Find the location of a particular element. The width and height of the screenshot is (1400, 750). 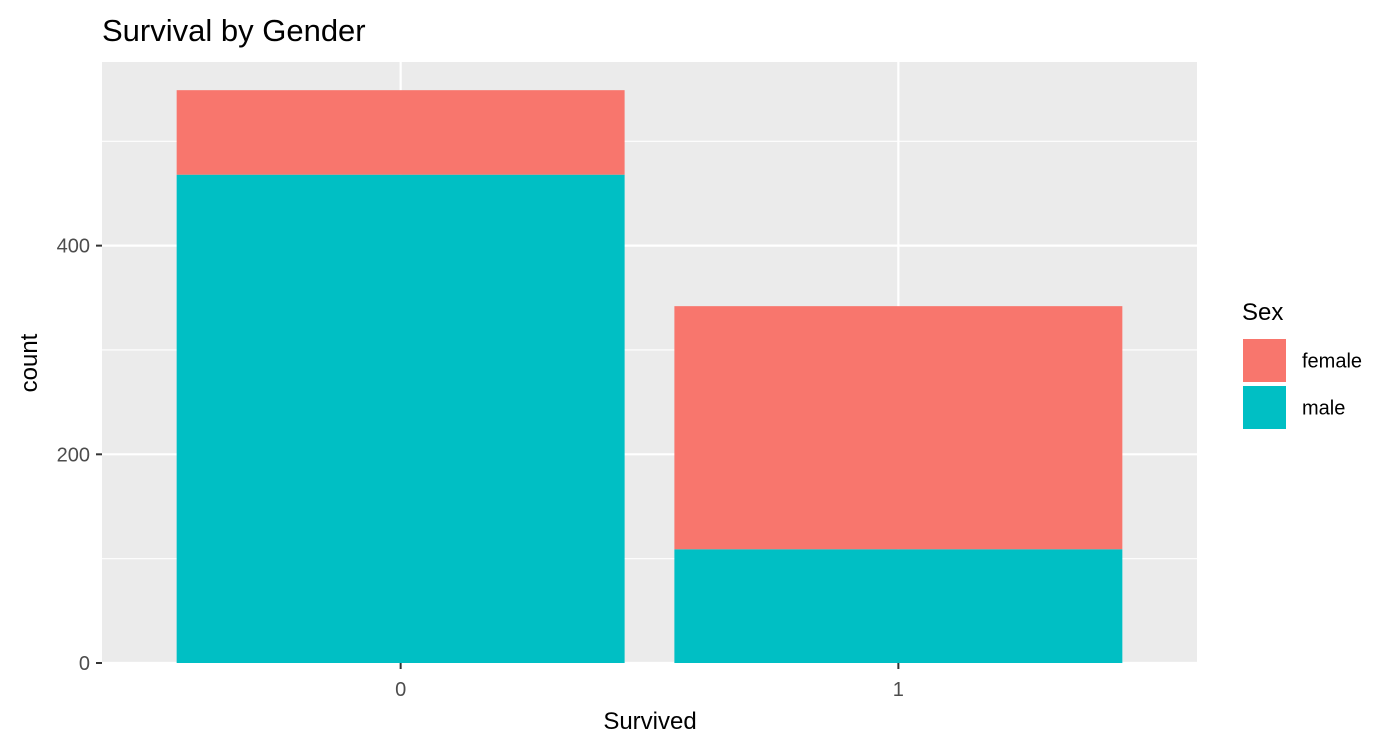

legend-key-female is located at coordinates (1264, 360).